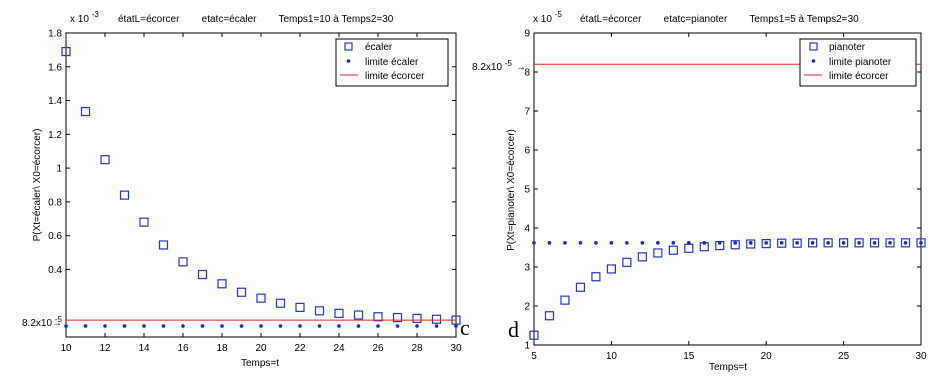  What do you see at coordinates (847, 47) in the screenshot?
I see `legend-entry-d-1: pianoter` at bounding box center [847, 47].